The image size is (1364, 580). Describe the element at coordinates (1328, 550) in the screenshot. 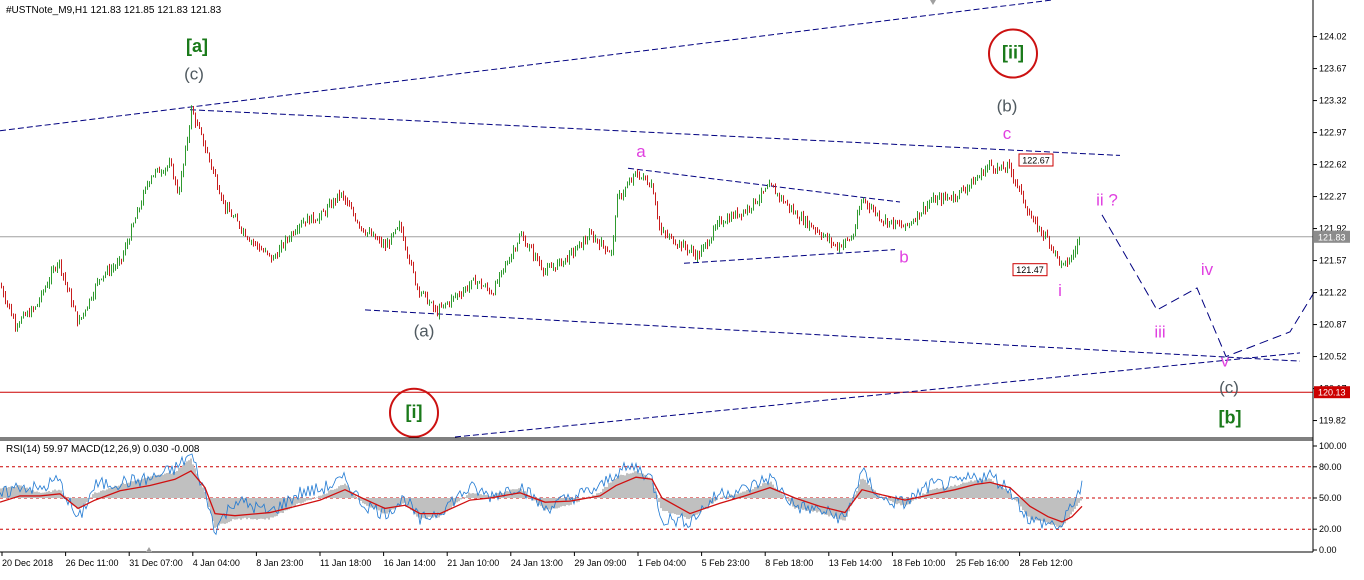

I see `indicator-y-tick-label: 0.00` at that location.